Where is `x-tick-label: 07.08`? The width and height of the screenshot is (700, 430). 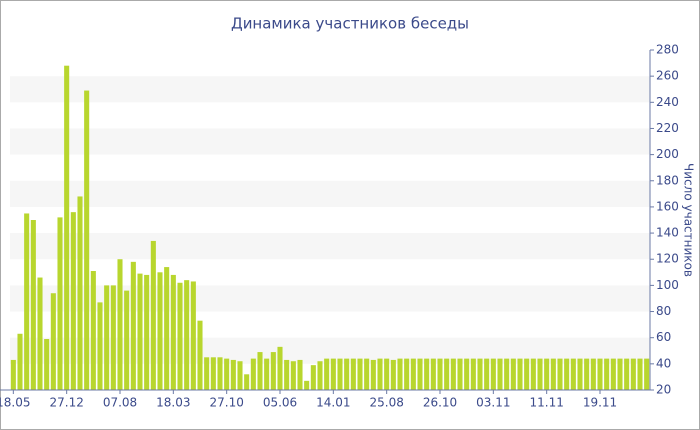
x-tick-label: 07.08 is located at coordinates (120, 403).